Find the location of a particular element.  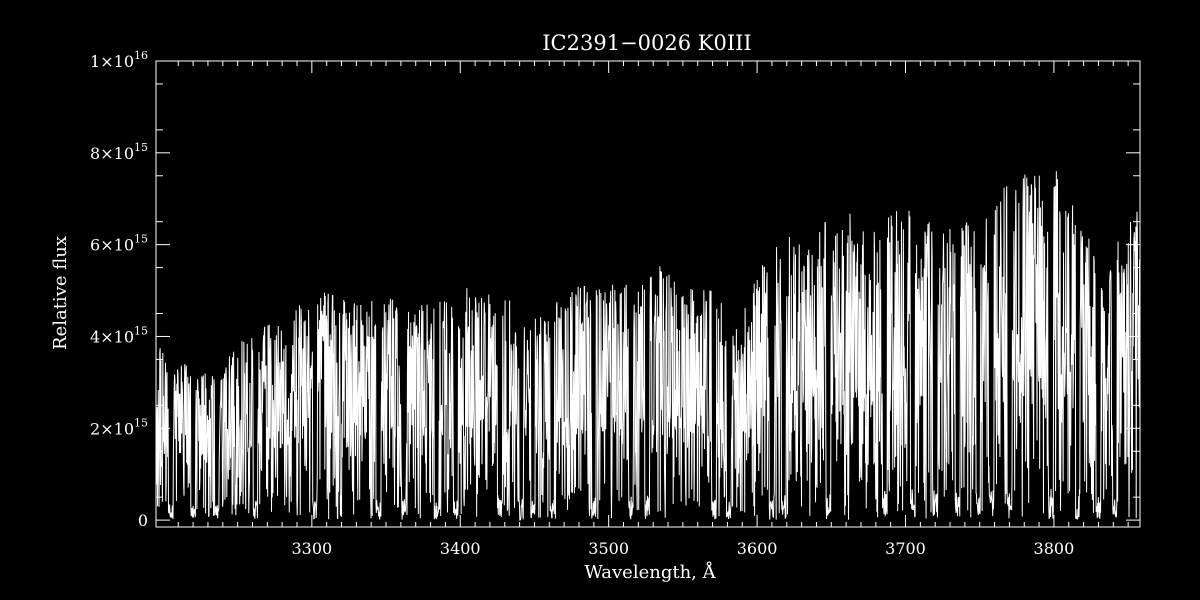

y-tick-mantissa: 1×10 is located at coordinates (112, 61).